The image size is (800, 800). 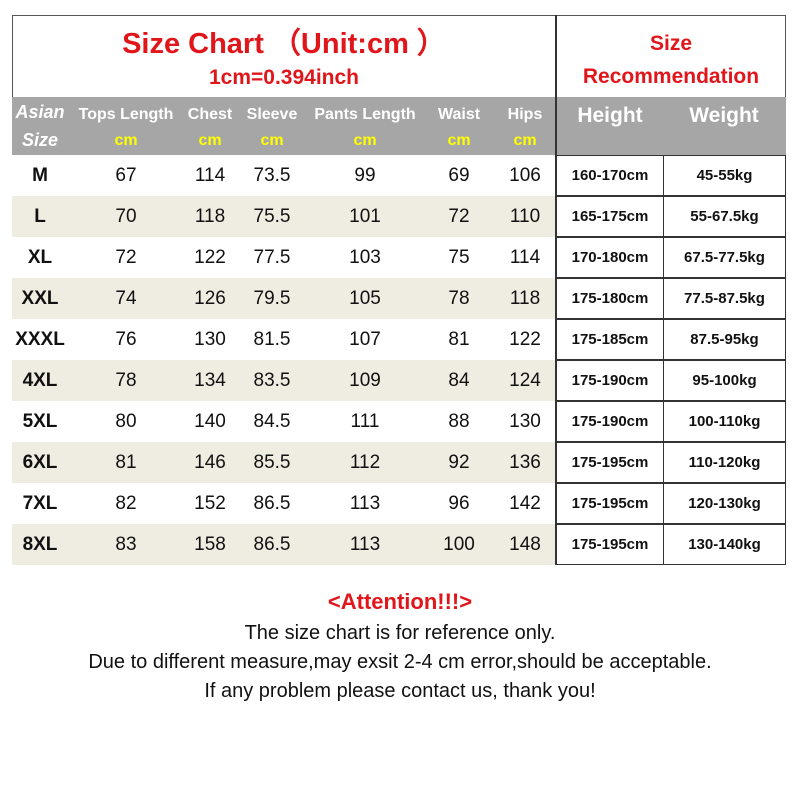 What do you see at coordinates (40, 339) in the screenshot?
I see `size-cell: XXXL` at bounding box center [40, 339].